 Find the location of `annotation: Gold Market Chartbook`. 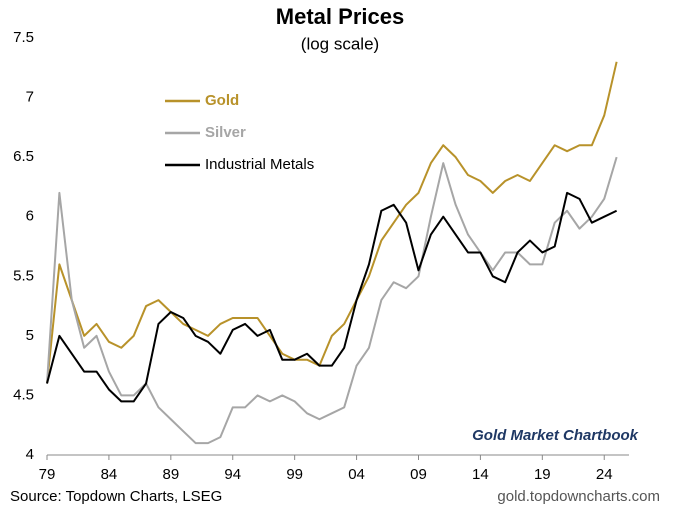

annotation: Gold Market Chartbook is located at coordinates (555, 435).